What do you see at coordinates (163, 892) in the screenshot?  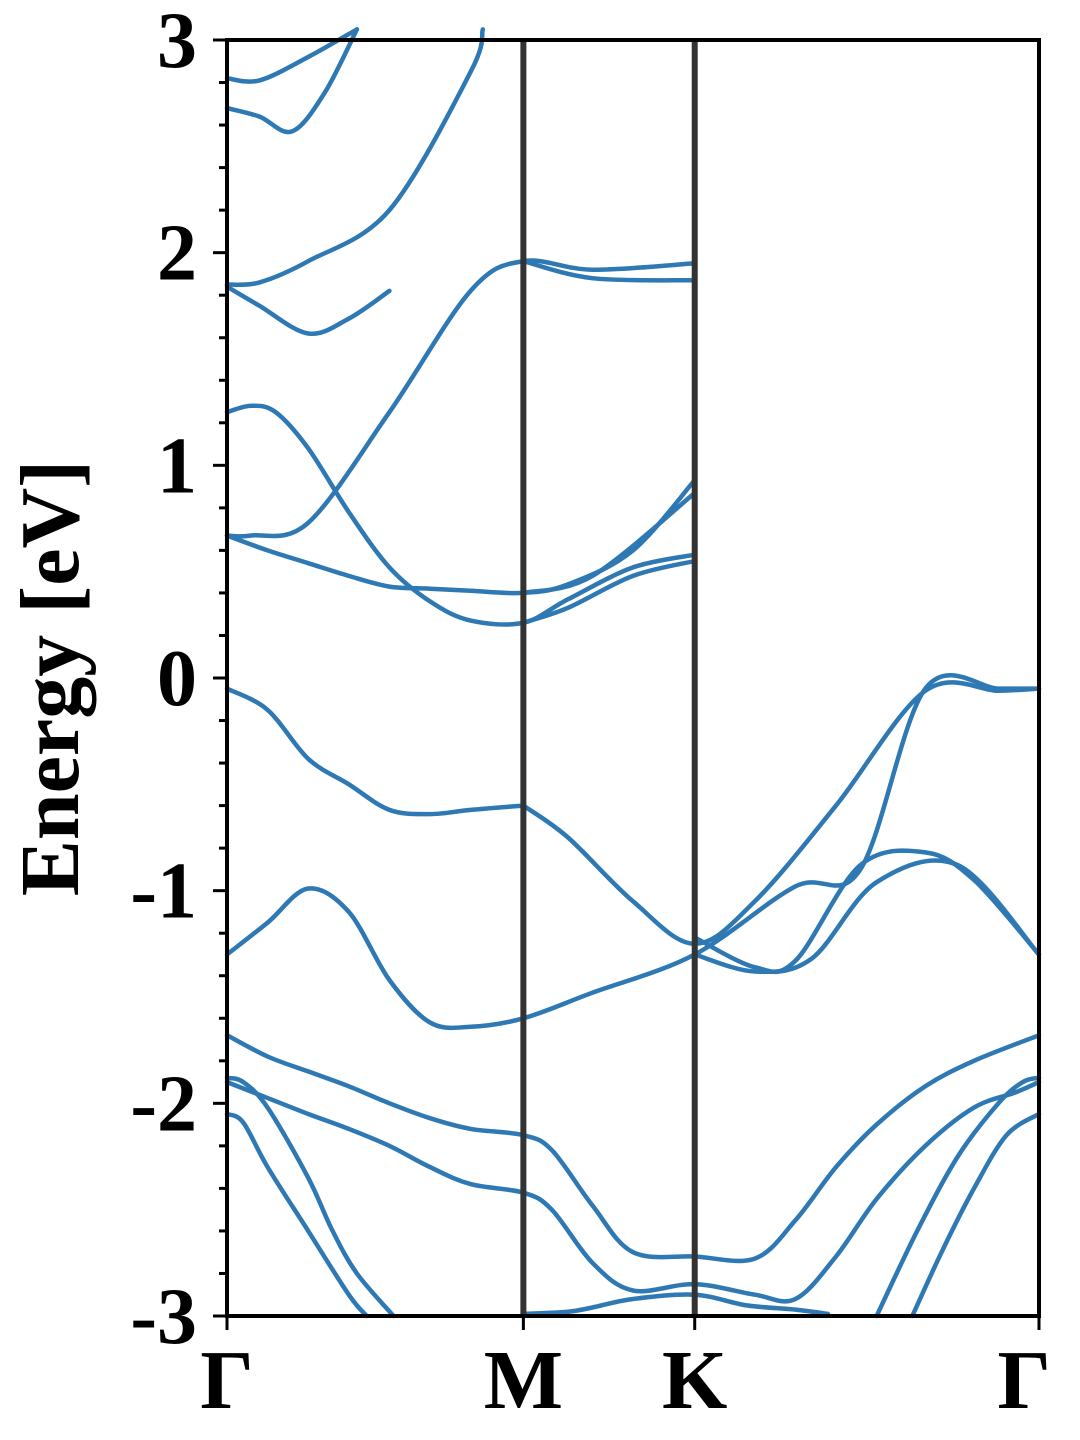 I see `y-tick-label: -1` at bounding box center [163, 892].